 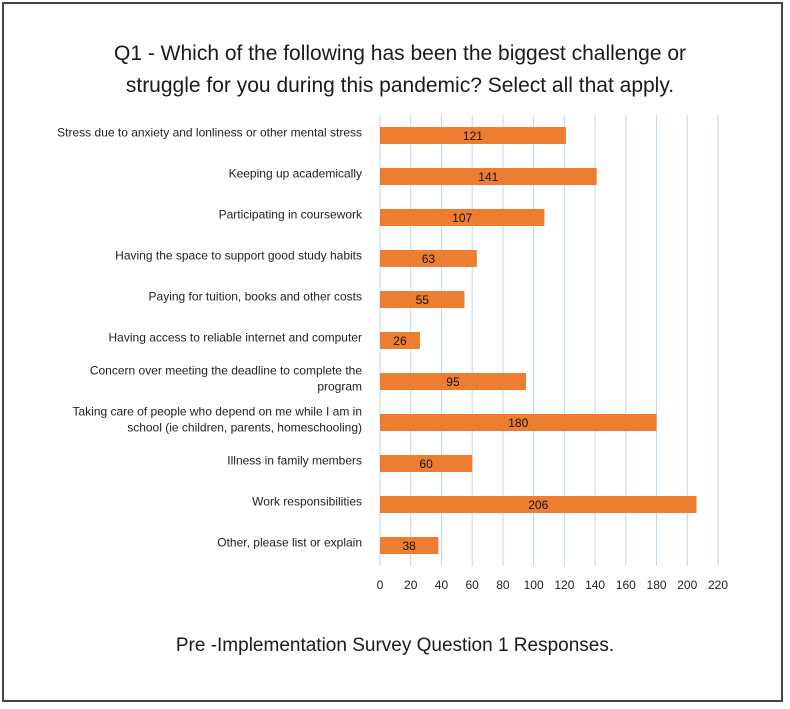 I want to click on data-label-3: 63, so click(x=429, y=259).